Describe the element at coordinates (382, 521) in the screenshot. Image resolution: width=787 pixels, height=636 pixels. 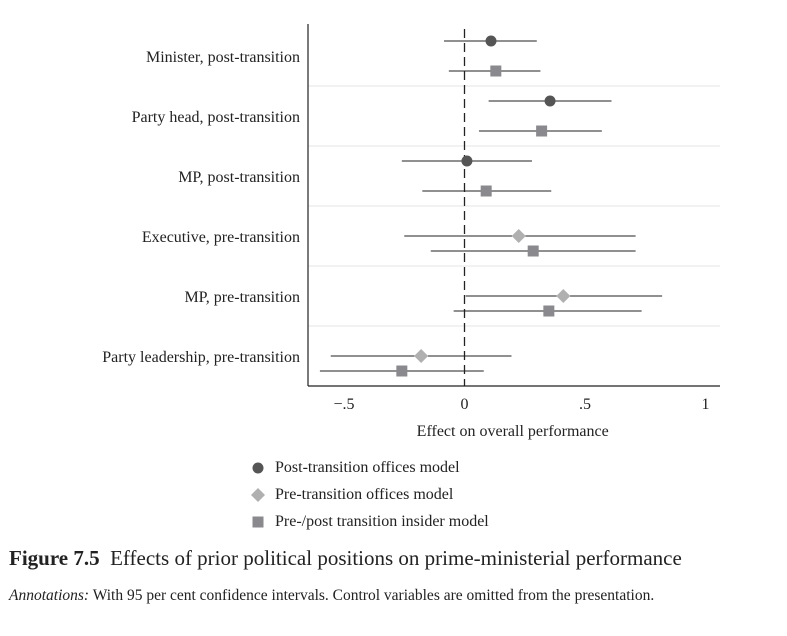
I see `legend-label: Pre-/post transition insider model` at that location.